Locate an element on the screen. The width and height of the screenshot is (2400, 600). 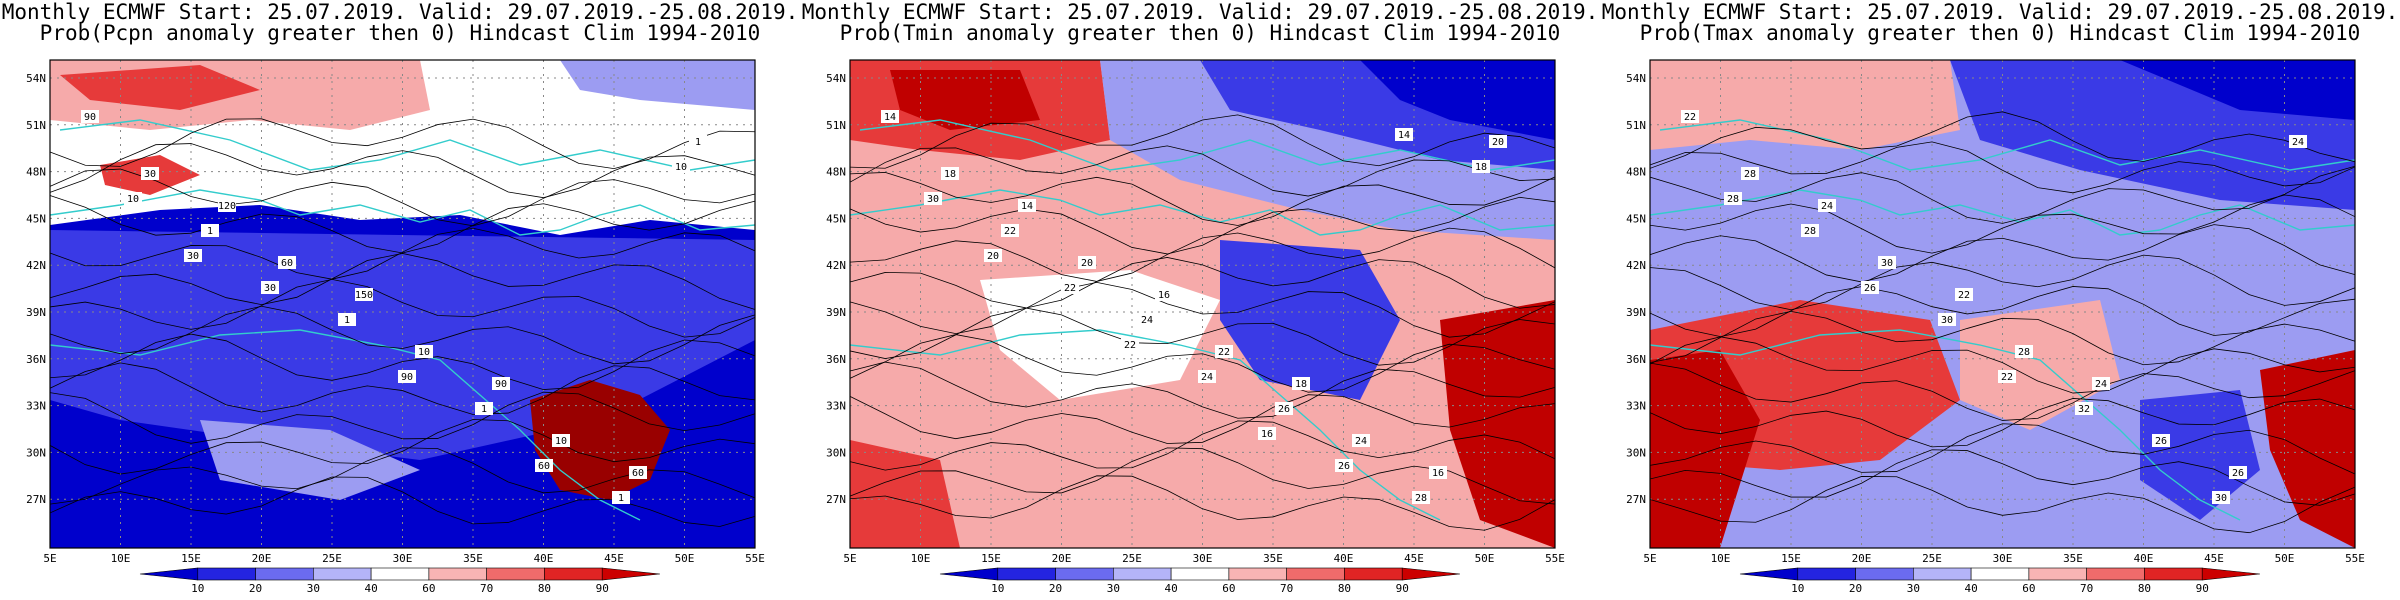
lat-tick-label: 27N is located at coordinates (1636, 499).